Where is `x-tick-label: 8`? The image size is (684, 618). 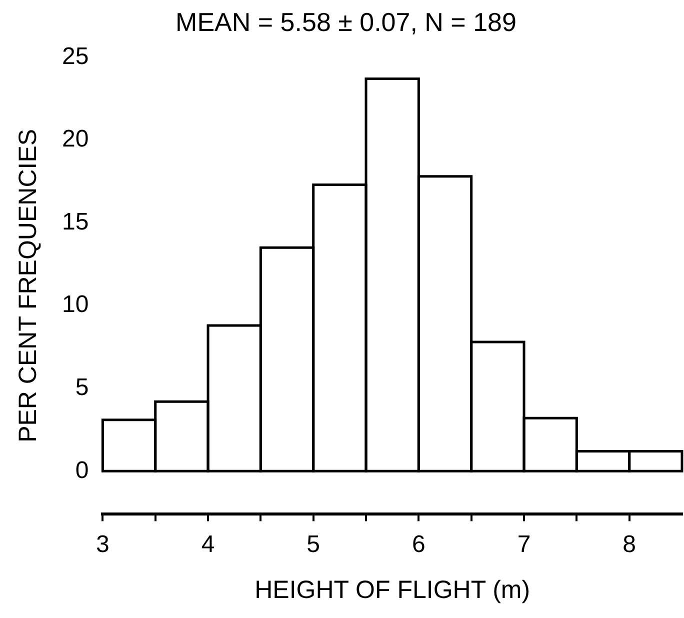
x-tick-label: 8 is located at coordinates (629, 544).